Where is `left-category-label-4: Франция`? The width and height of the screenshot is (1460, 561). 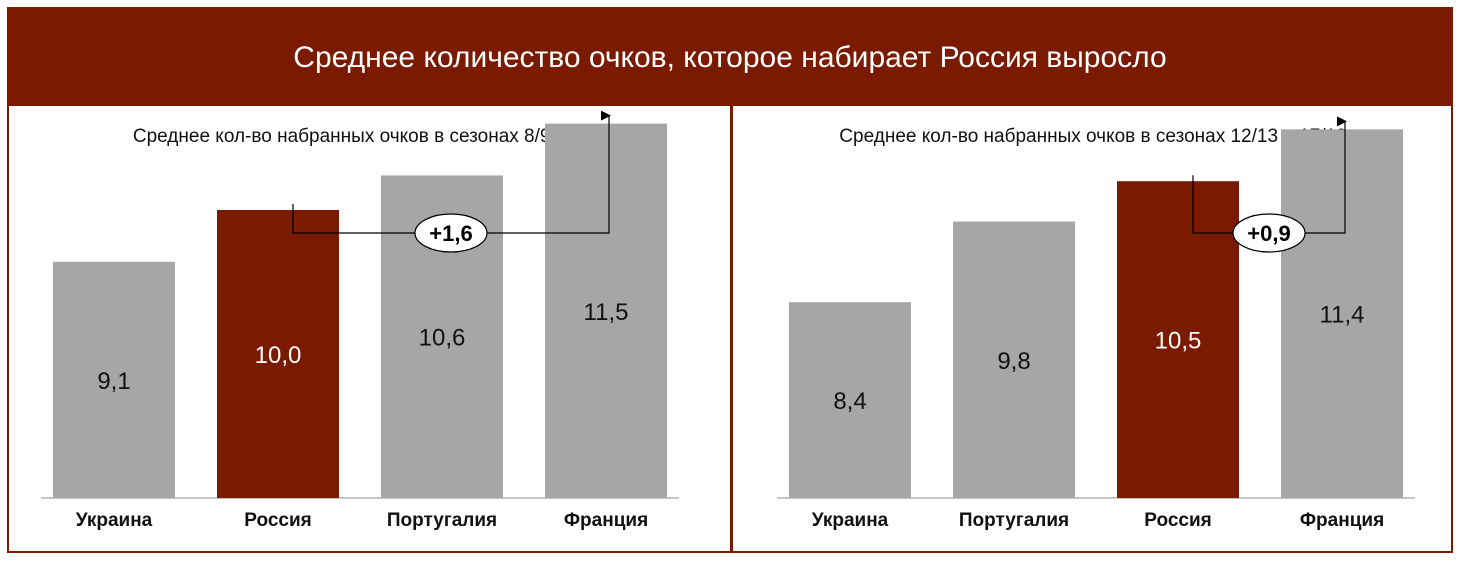
left-category-label-4: Франция is located at coordinates (606, 520).